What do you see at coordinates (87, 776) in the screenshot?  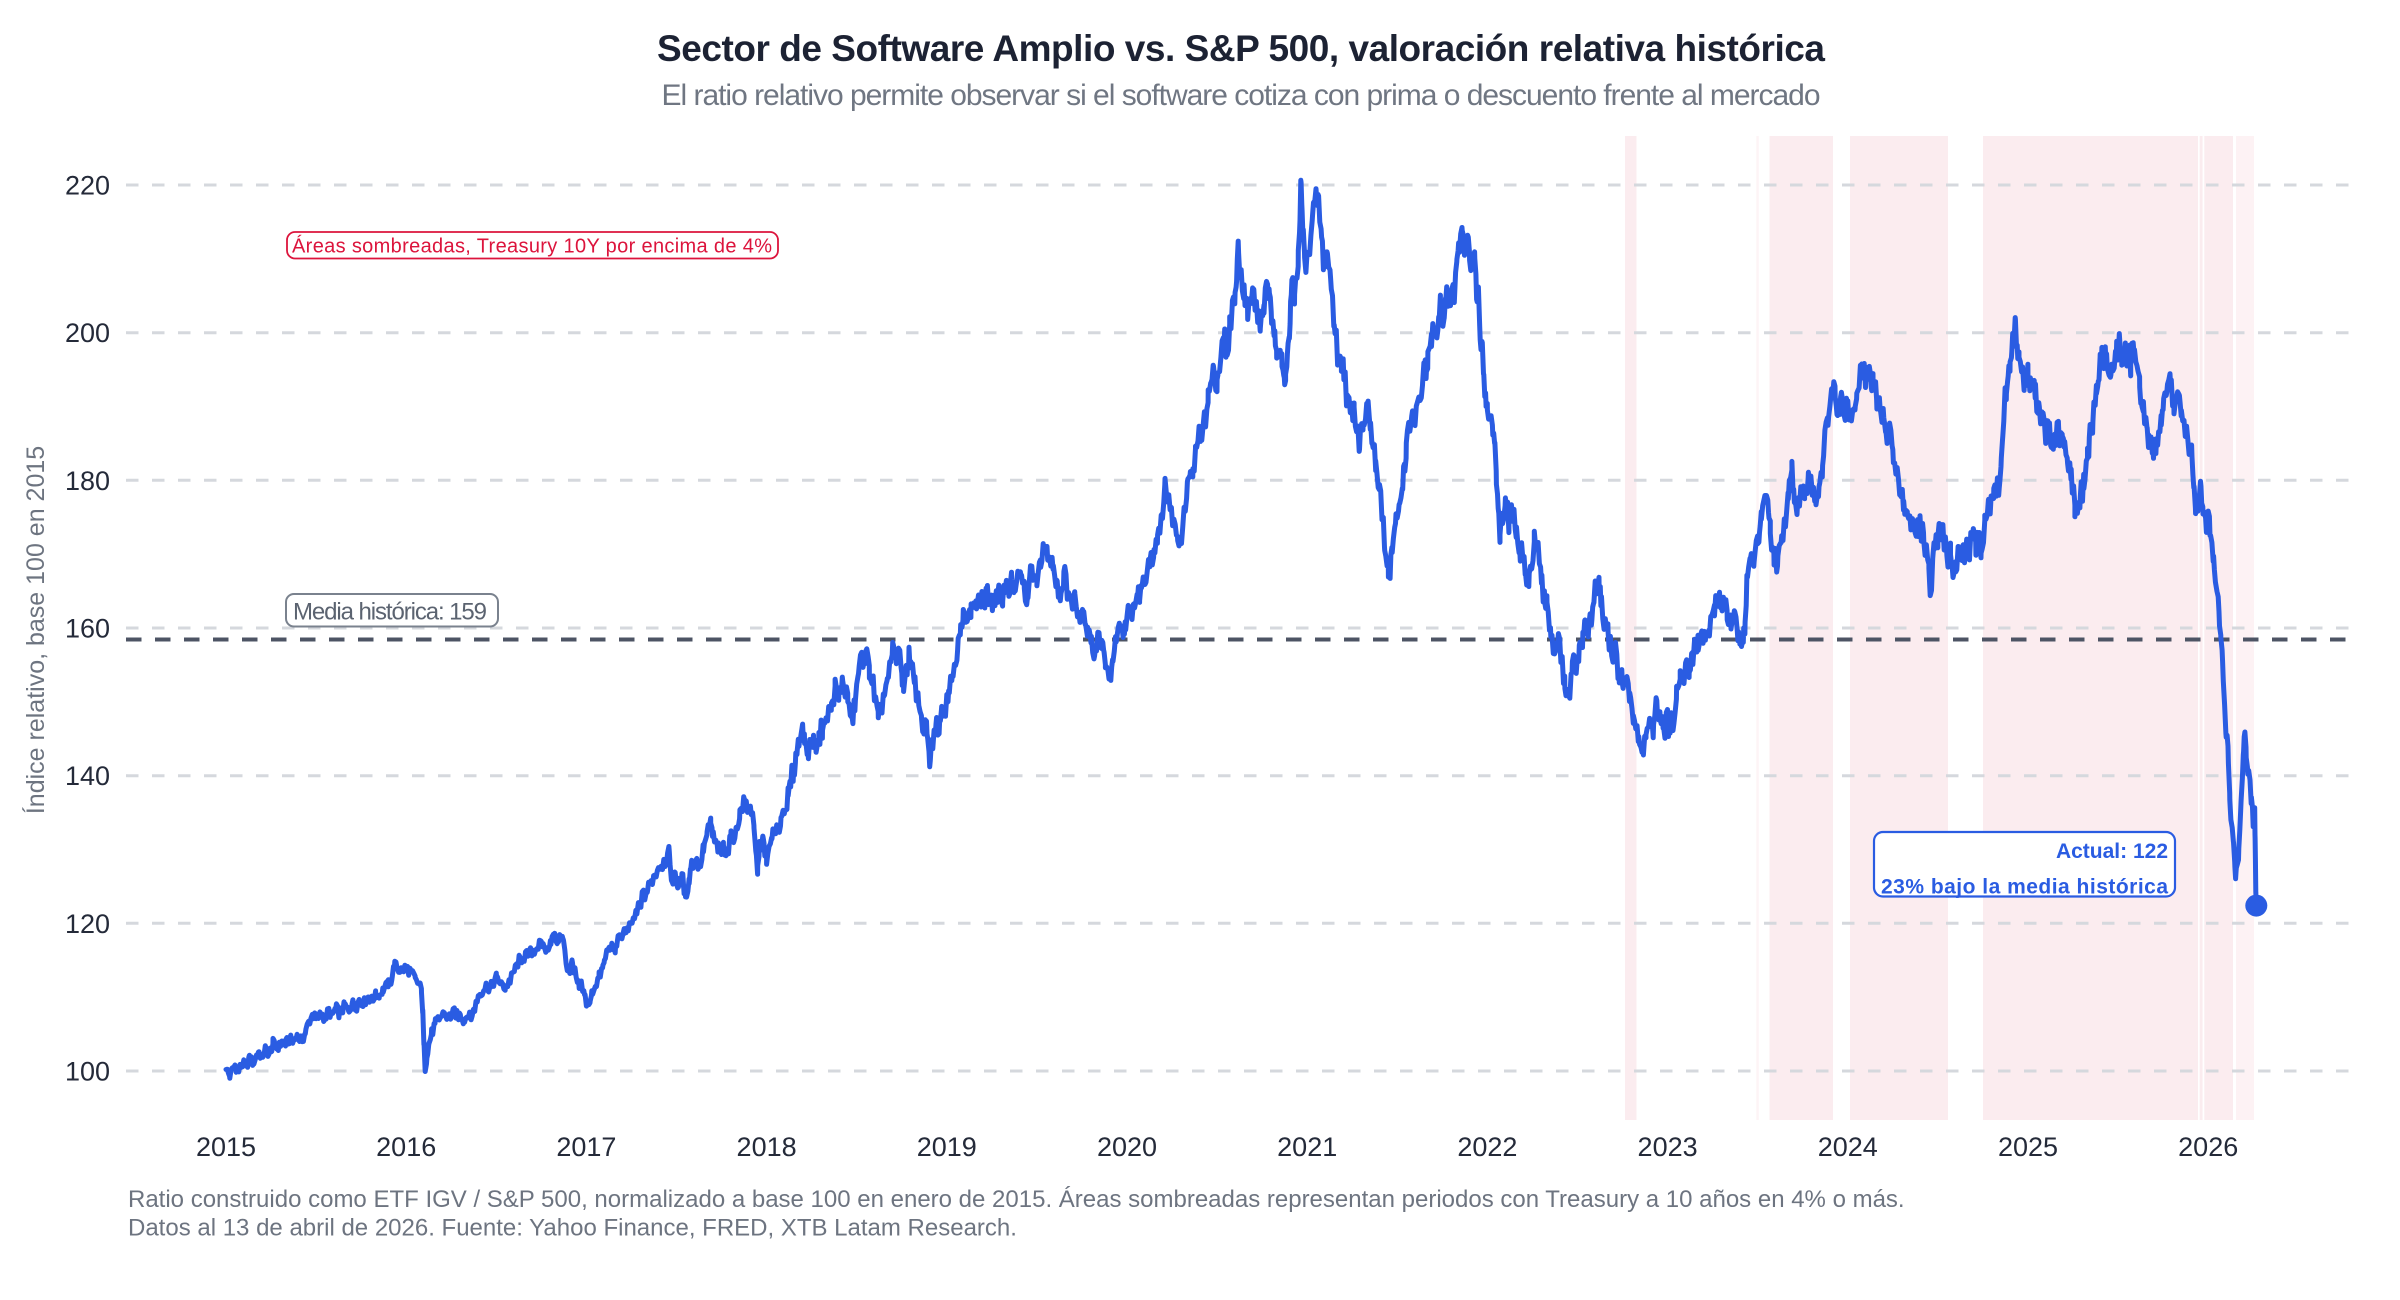 I see `svg-text: 140` at bounding box center [87, 776].